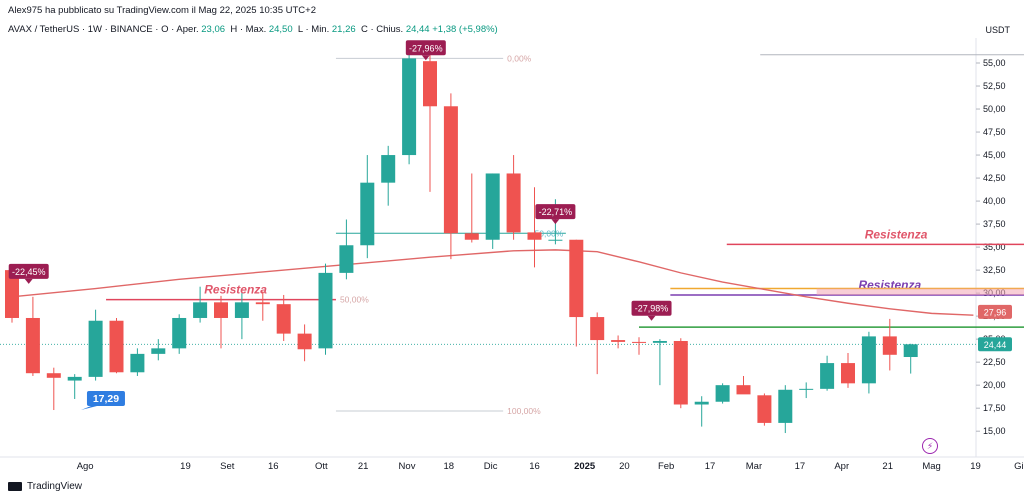  What do you see at coordinates (80, 29) in the screenshot?
I see `symbol-label: AVAX / TetherUS · 1W · BINANCE` at bounding box center [80, 29].